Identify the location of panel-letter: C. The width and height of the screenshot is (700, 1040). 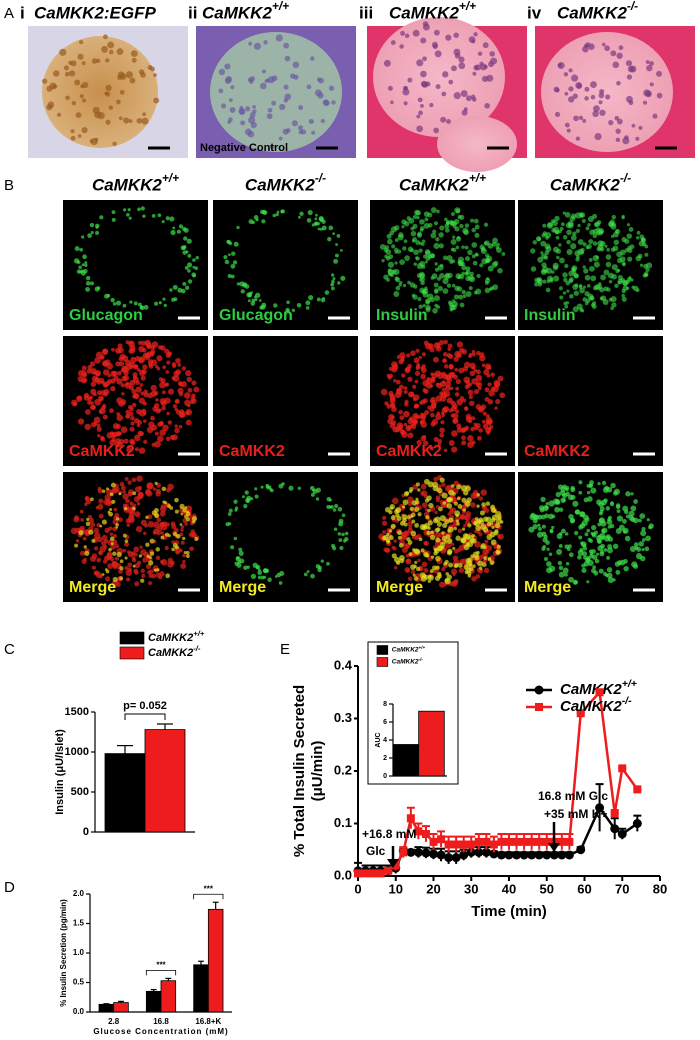
(9, 649).